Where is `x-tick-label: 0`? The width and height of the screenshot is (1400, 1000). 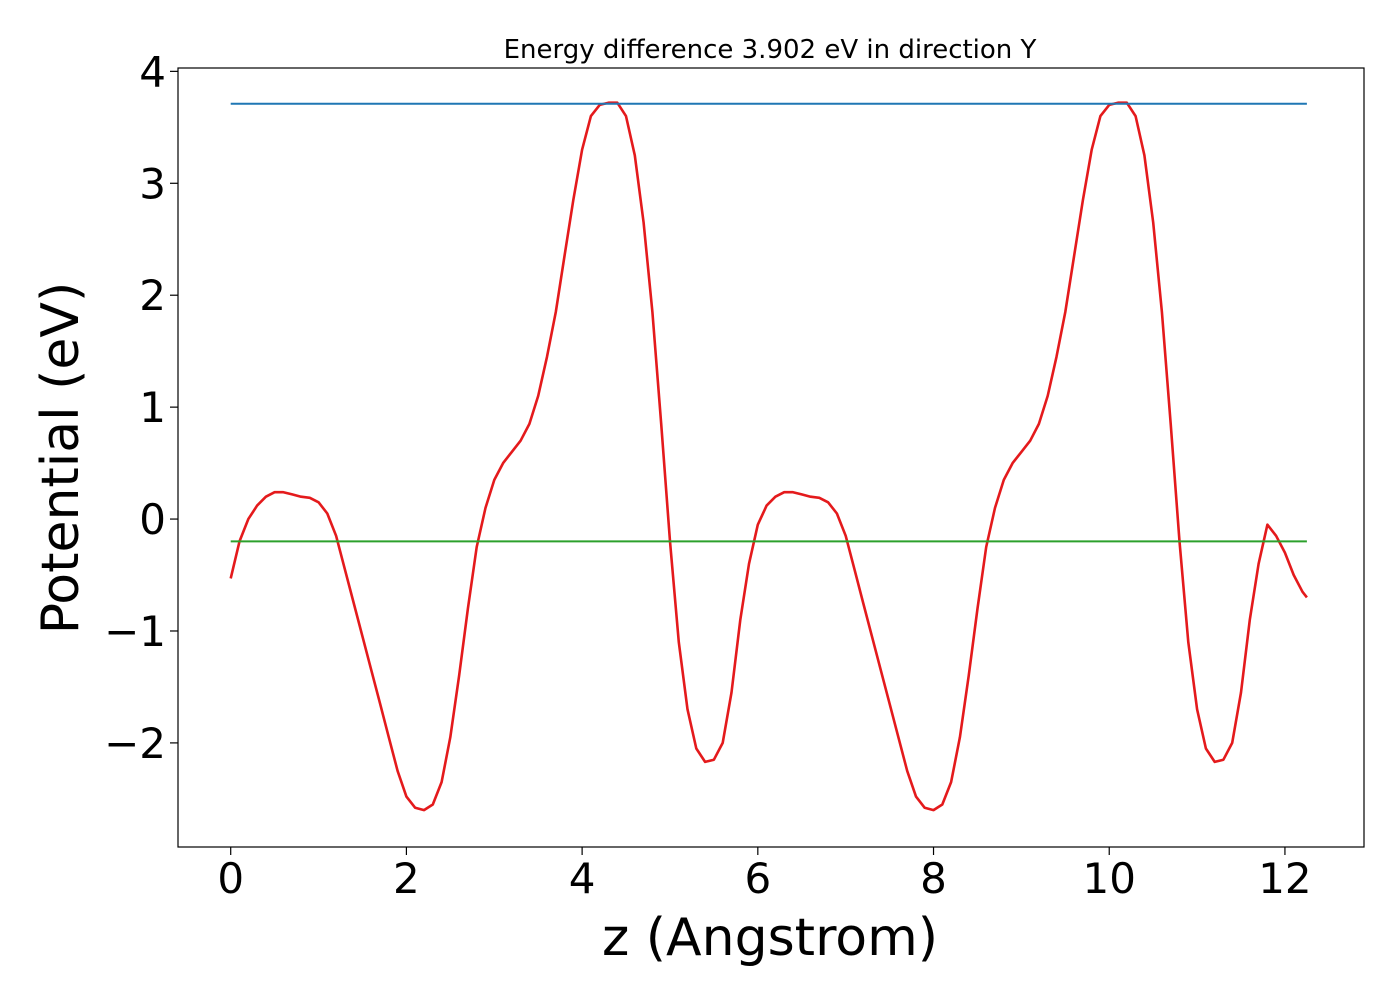
x-tick-label: 0 is located at coordinates (230, 878).